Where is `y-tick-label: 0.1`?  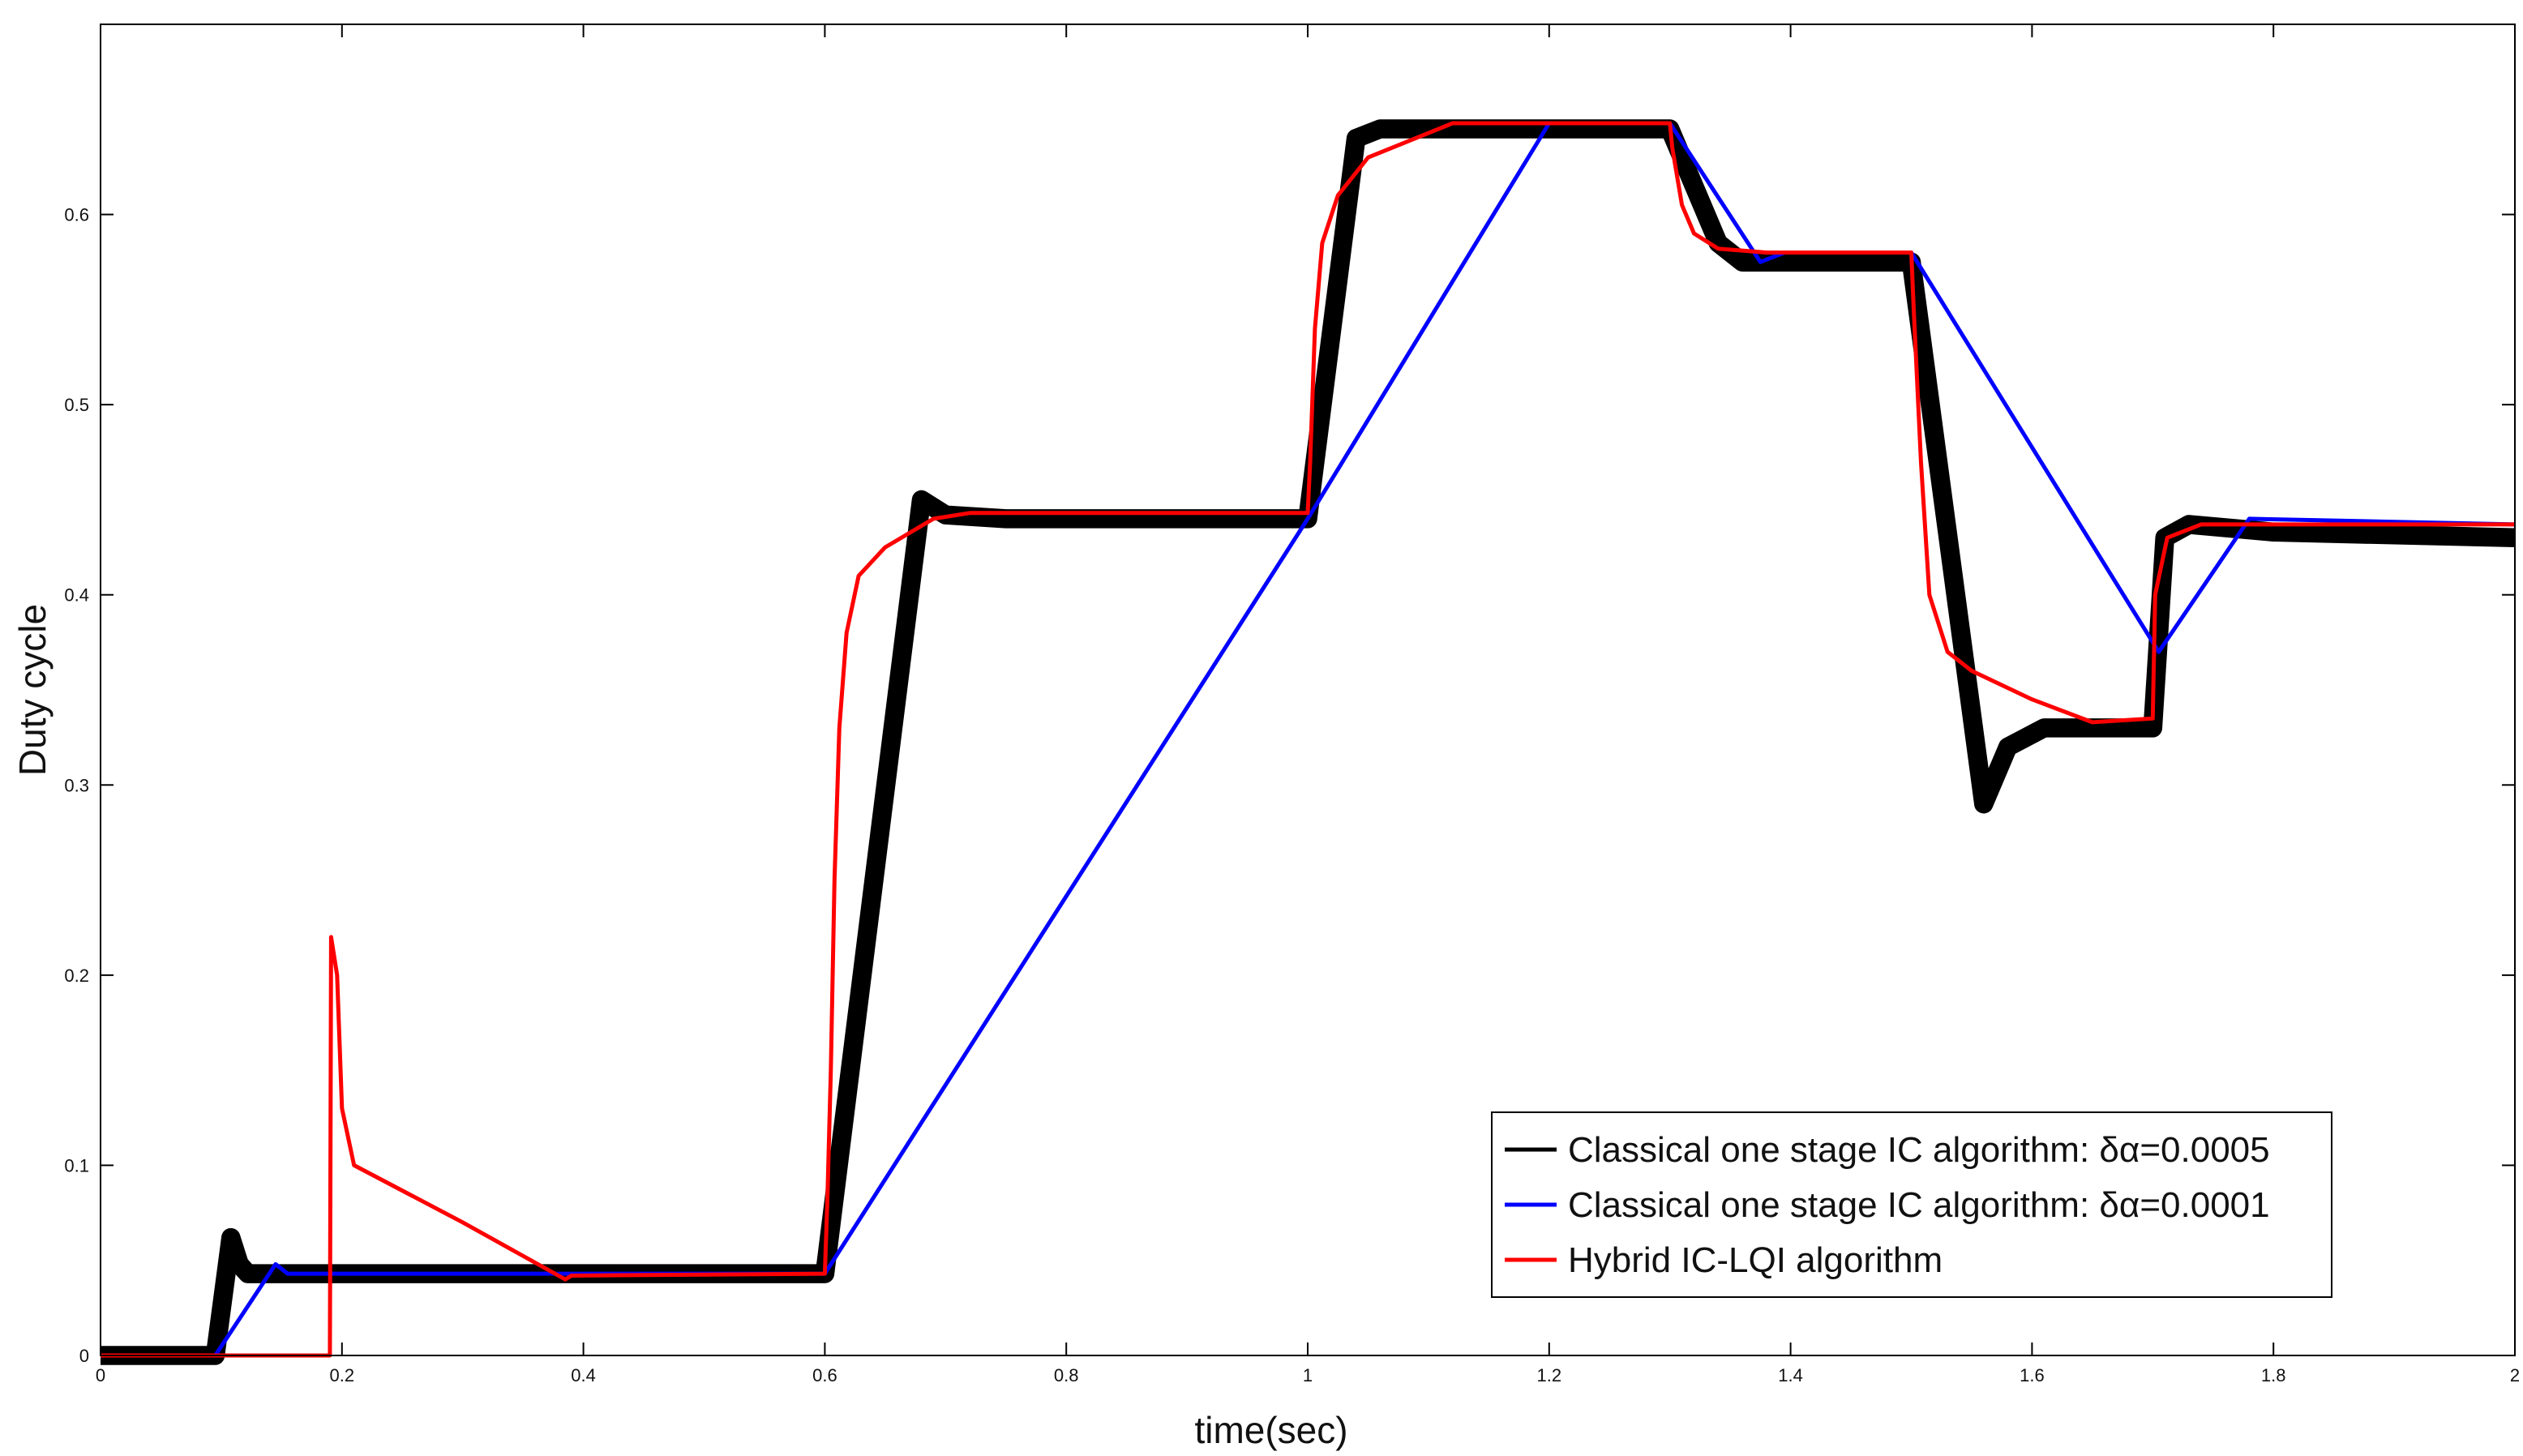 y-tick-label: 0.1 is located at coordinates (77, 1166).